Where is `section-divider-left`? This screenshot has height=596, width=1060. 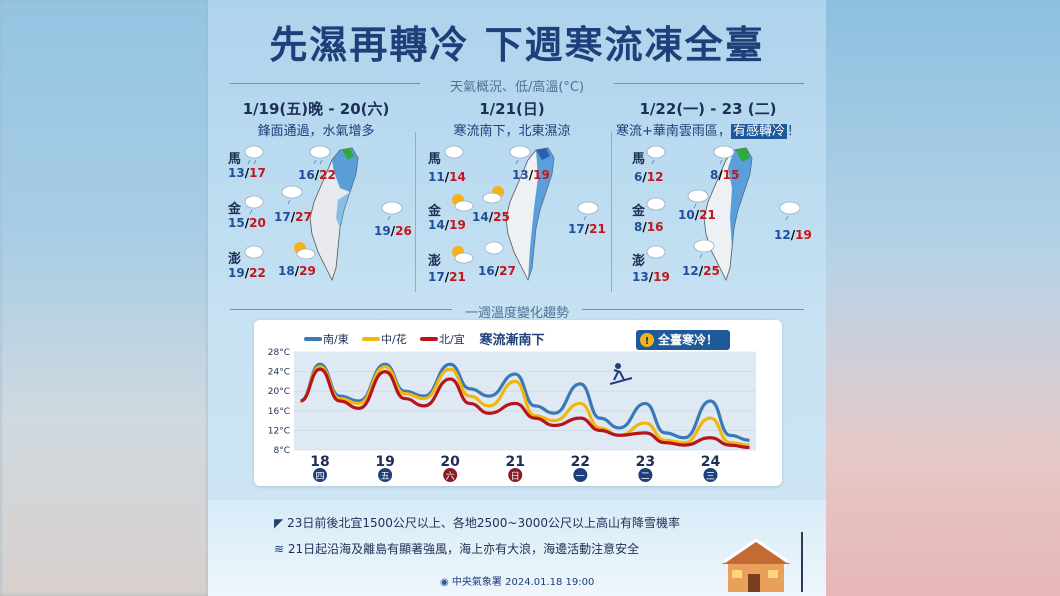
section-divider-left is located at coordinates (341, 309).